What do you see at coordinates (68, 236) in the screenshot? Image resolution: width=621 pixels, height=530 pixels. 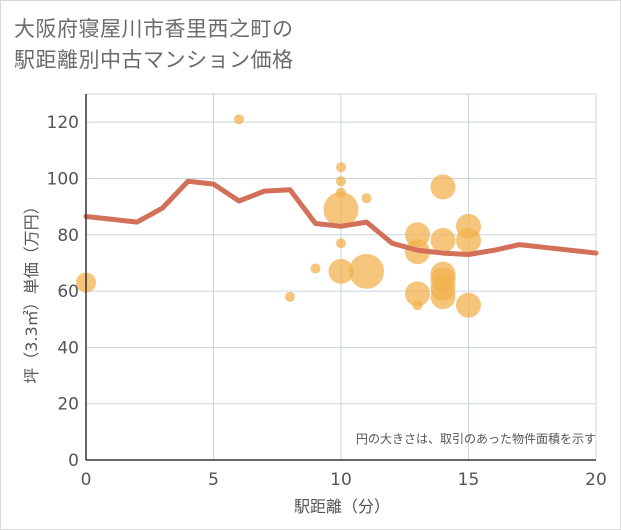 I see `y-tick-label: 80` at bounding box center [68, 236].